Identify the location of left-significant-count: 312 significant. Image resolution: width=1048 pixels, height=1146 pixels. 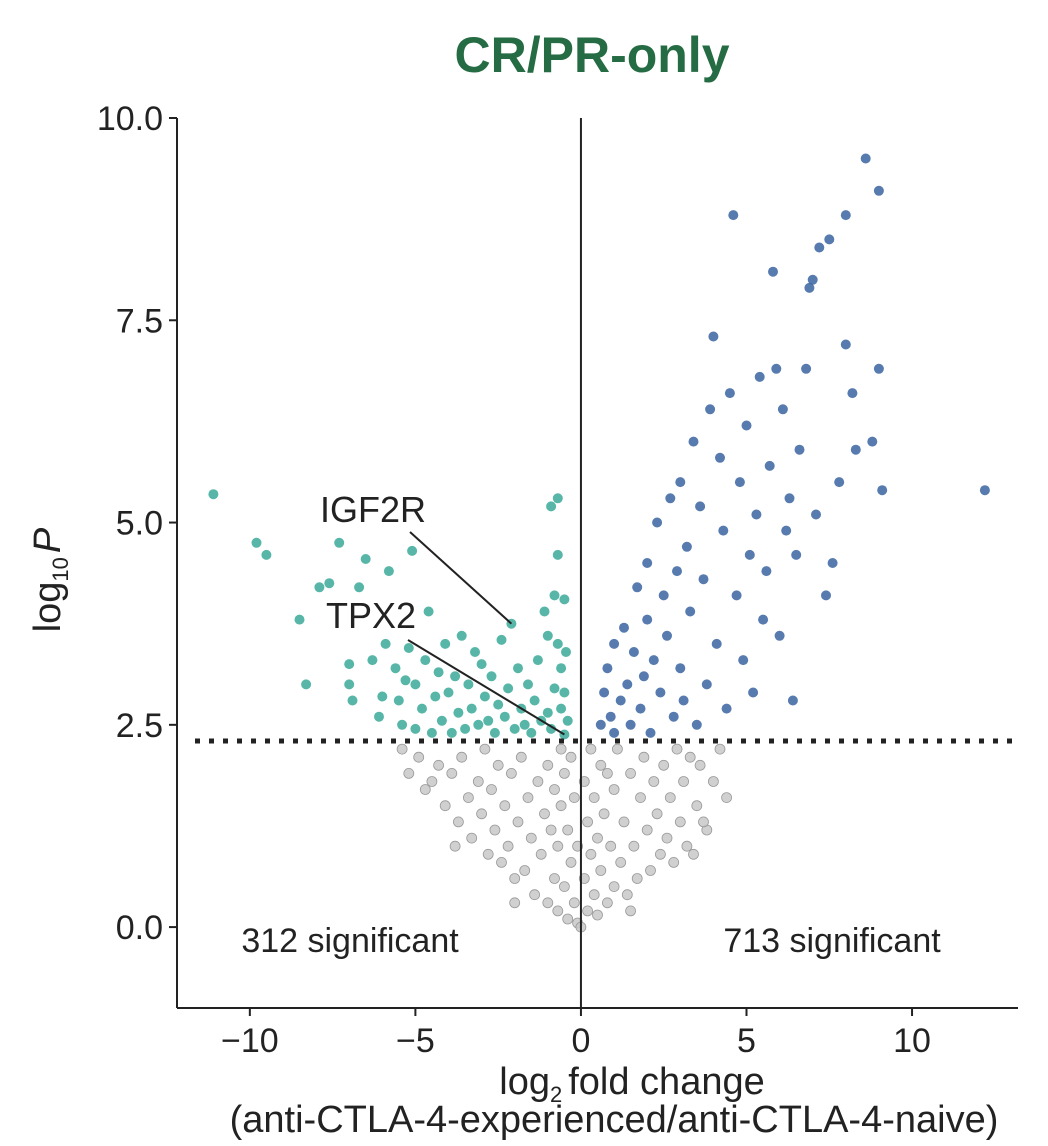
(350, 941).